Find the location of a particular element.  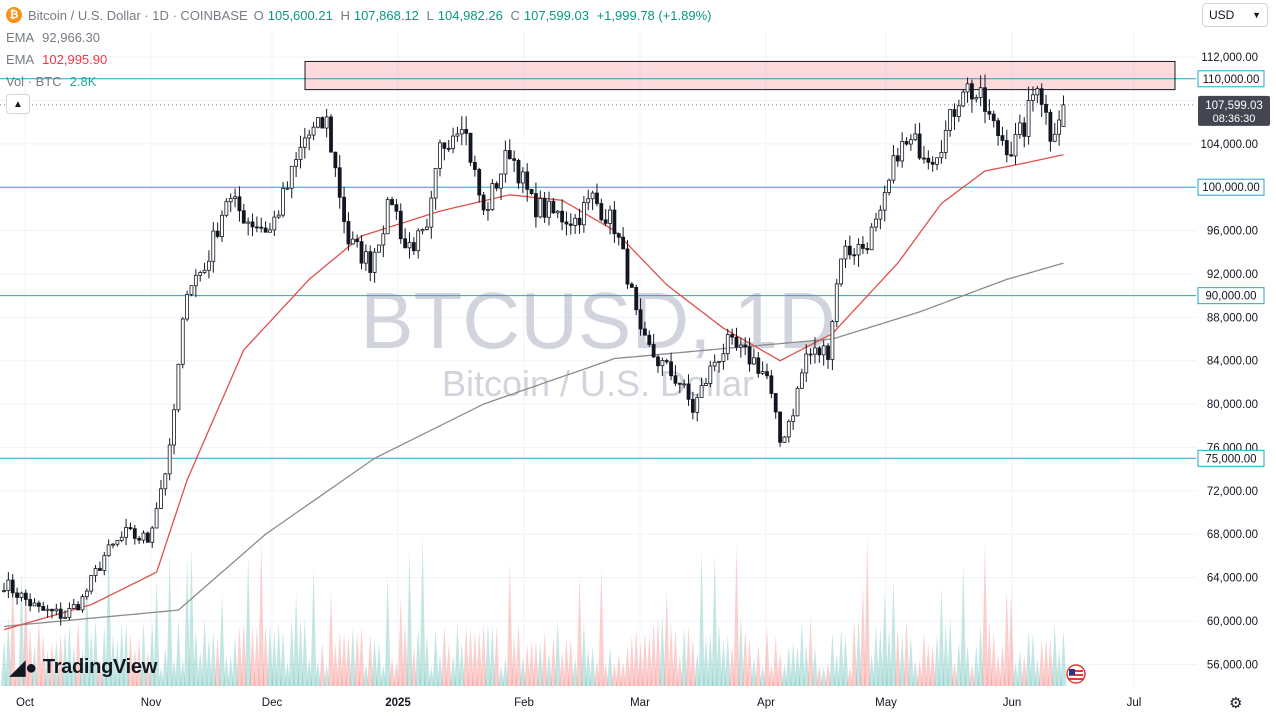

indicator-value: 92,966.30 is located at coordinates (71, 37).